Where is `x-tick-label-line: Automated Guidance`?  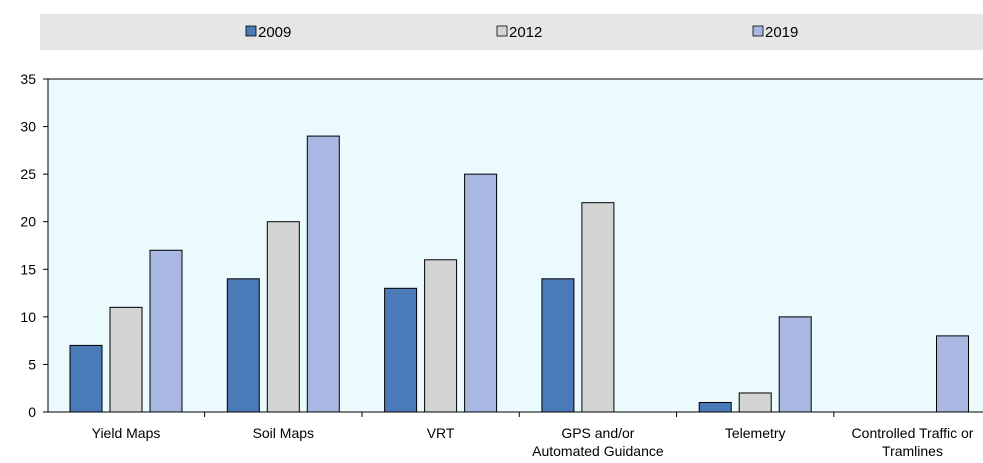 x-tick-label-line: Automated Guidance is located at coordinates (598, 451).